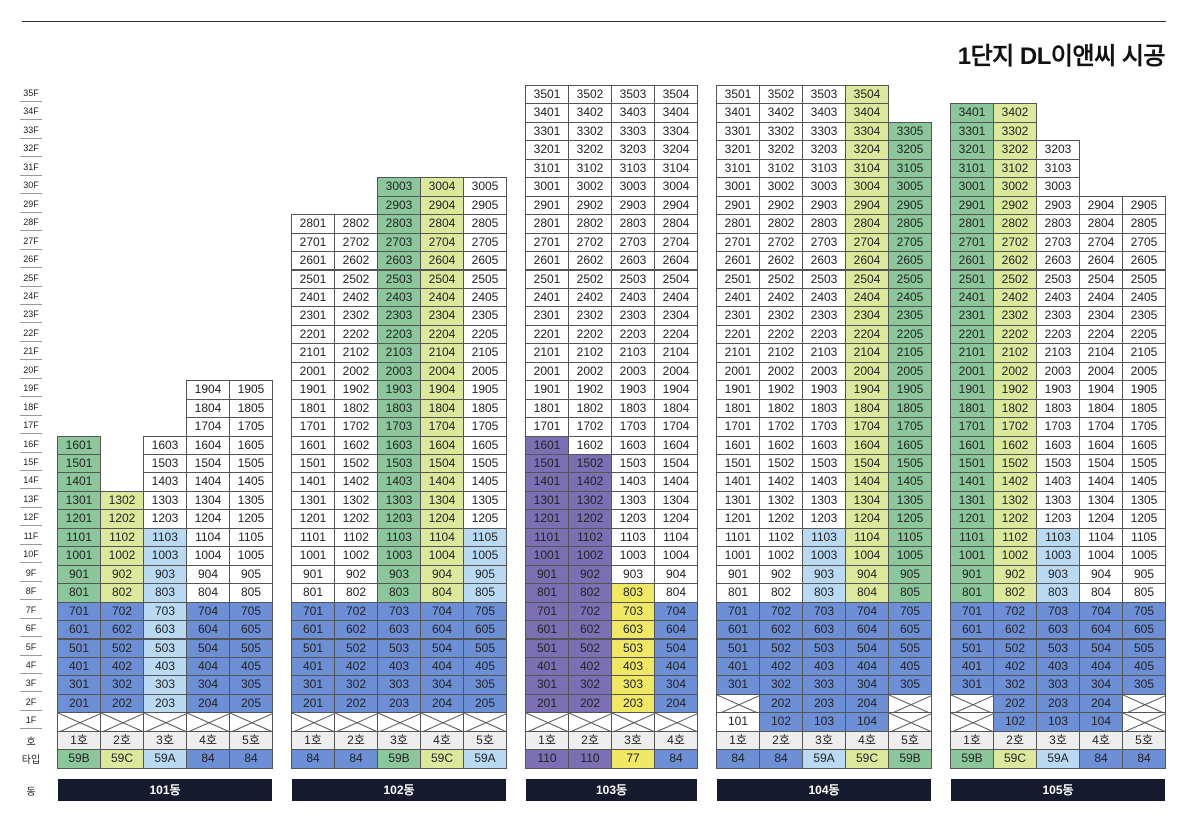  I want to click on unit-cell: 1604, so click(442, 445).